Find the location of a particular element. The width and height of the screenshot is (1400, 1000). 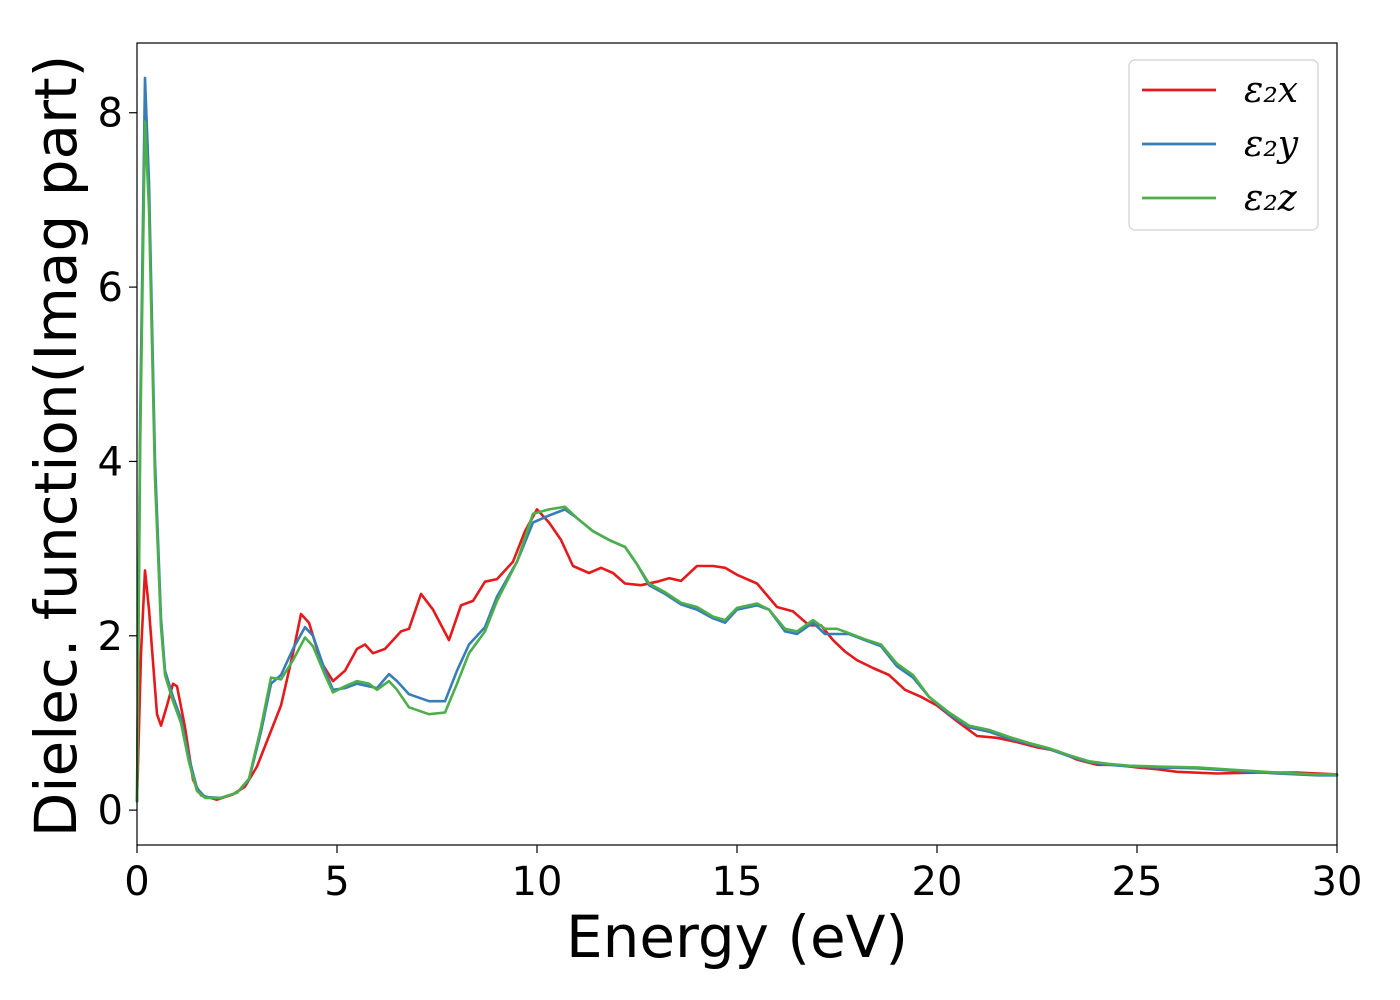

x-axis: 0 5 10 15 20 25 30 is located at coordinates (743, 875).